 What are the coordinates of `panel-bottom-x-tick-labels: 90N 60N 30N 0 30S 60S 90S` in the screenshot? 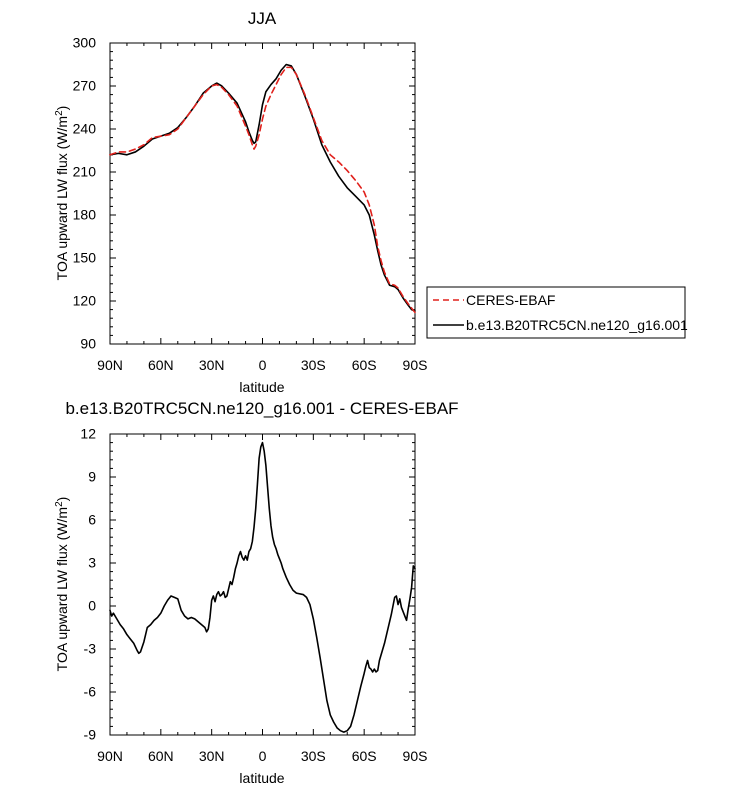 It's located at (262, 756).